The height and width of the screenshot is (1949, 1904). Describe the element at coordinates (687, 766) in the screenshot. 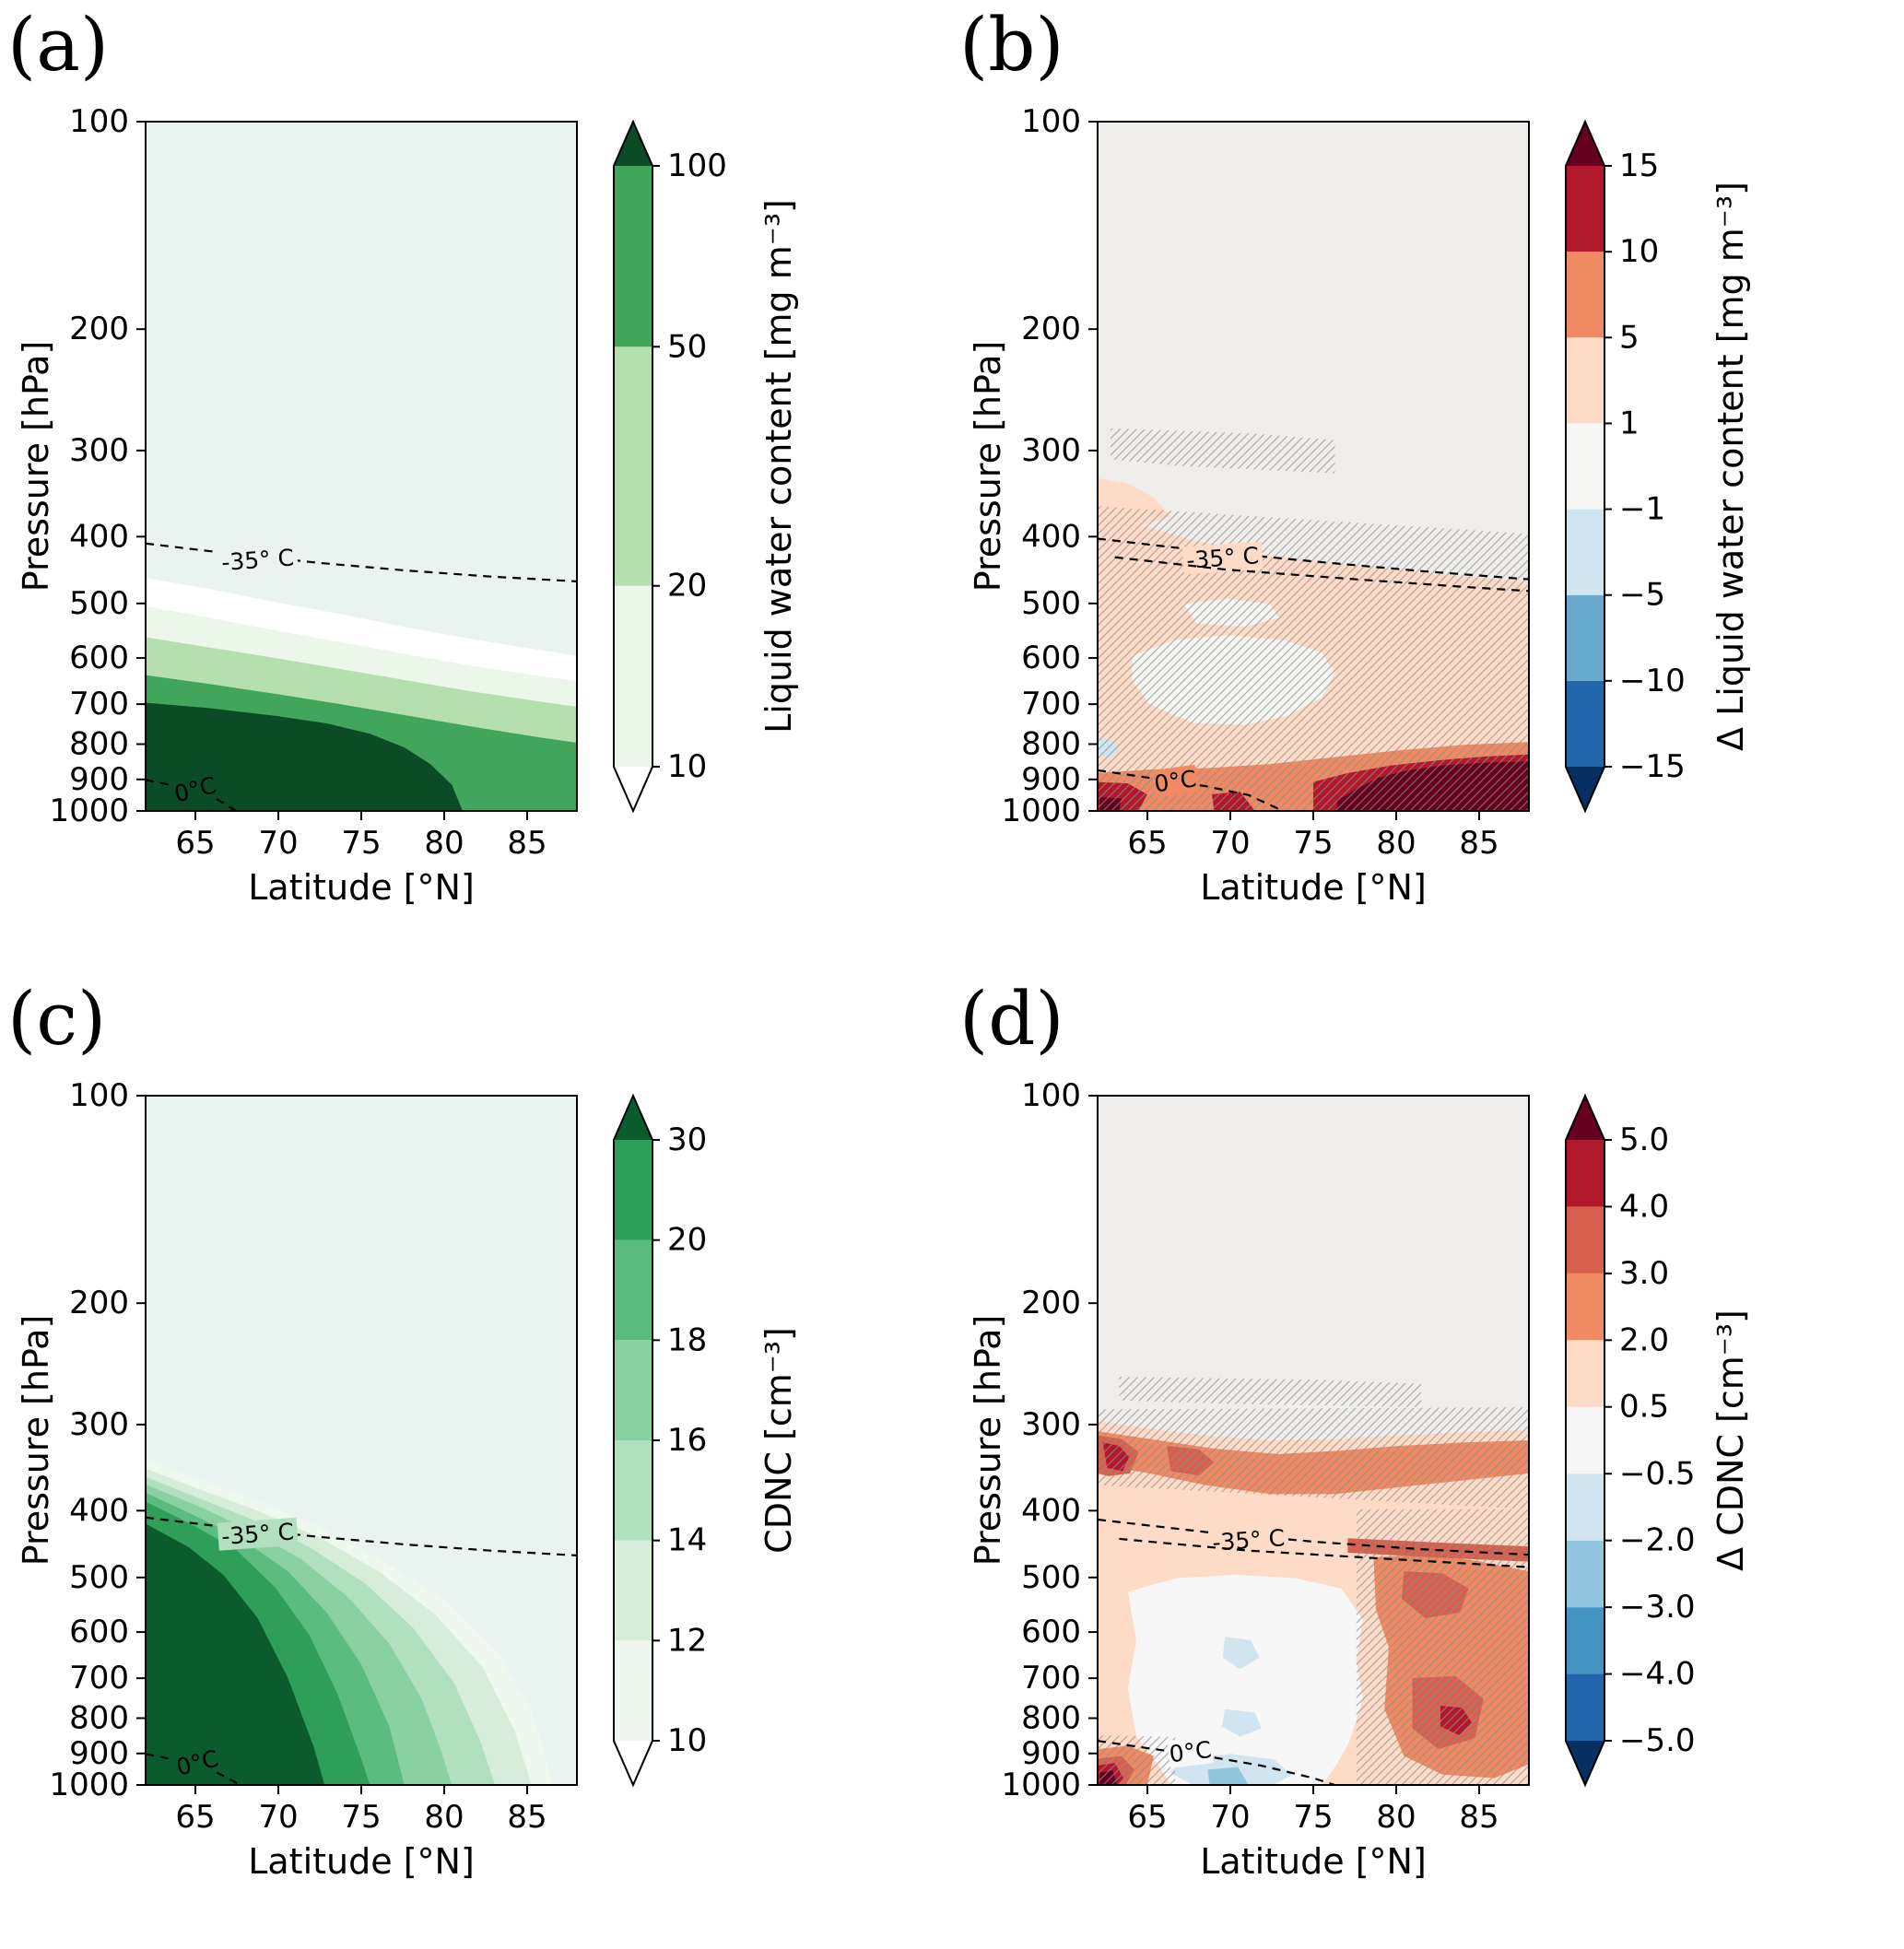

I see `colorbar-tick-label: 10` at that location.